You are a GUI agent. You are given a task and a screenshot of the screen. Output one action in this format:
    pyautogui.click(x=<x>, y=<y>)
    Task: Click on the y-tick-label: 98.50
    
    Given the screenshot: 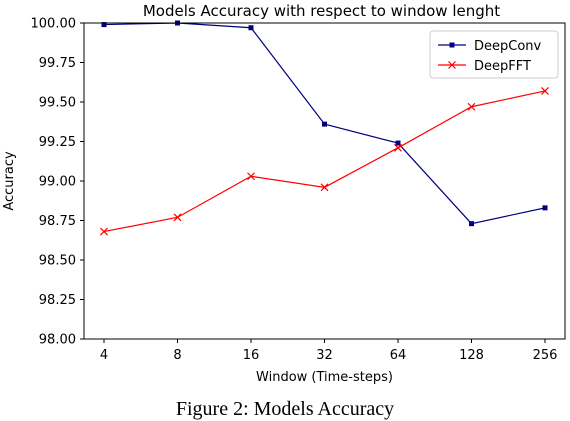 What is the action you would take?
    pyautogui.click(x=57, y=261)
    